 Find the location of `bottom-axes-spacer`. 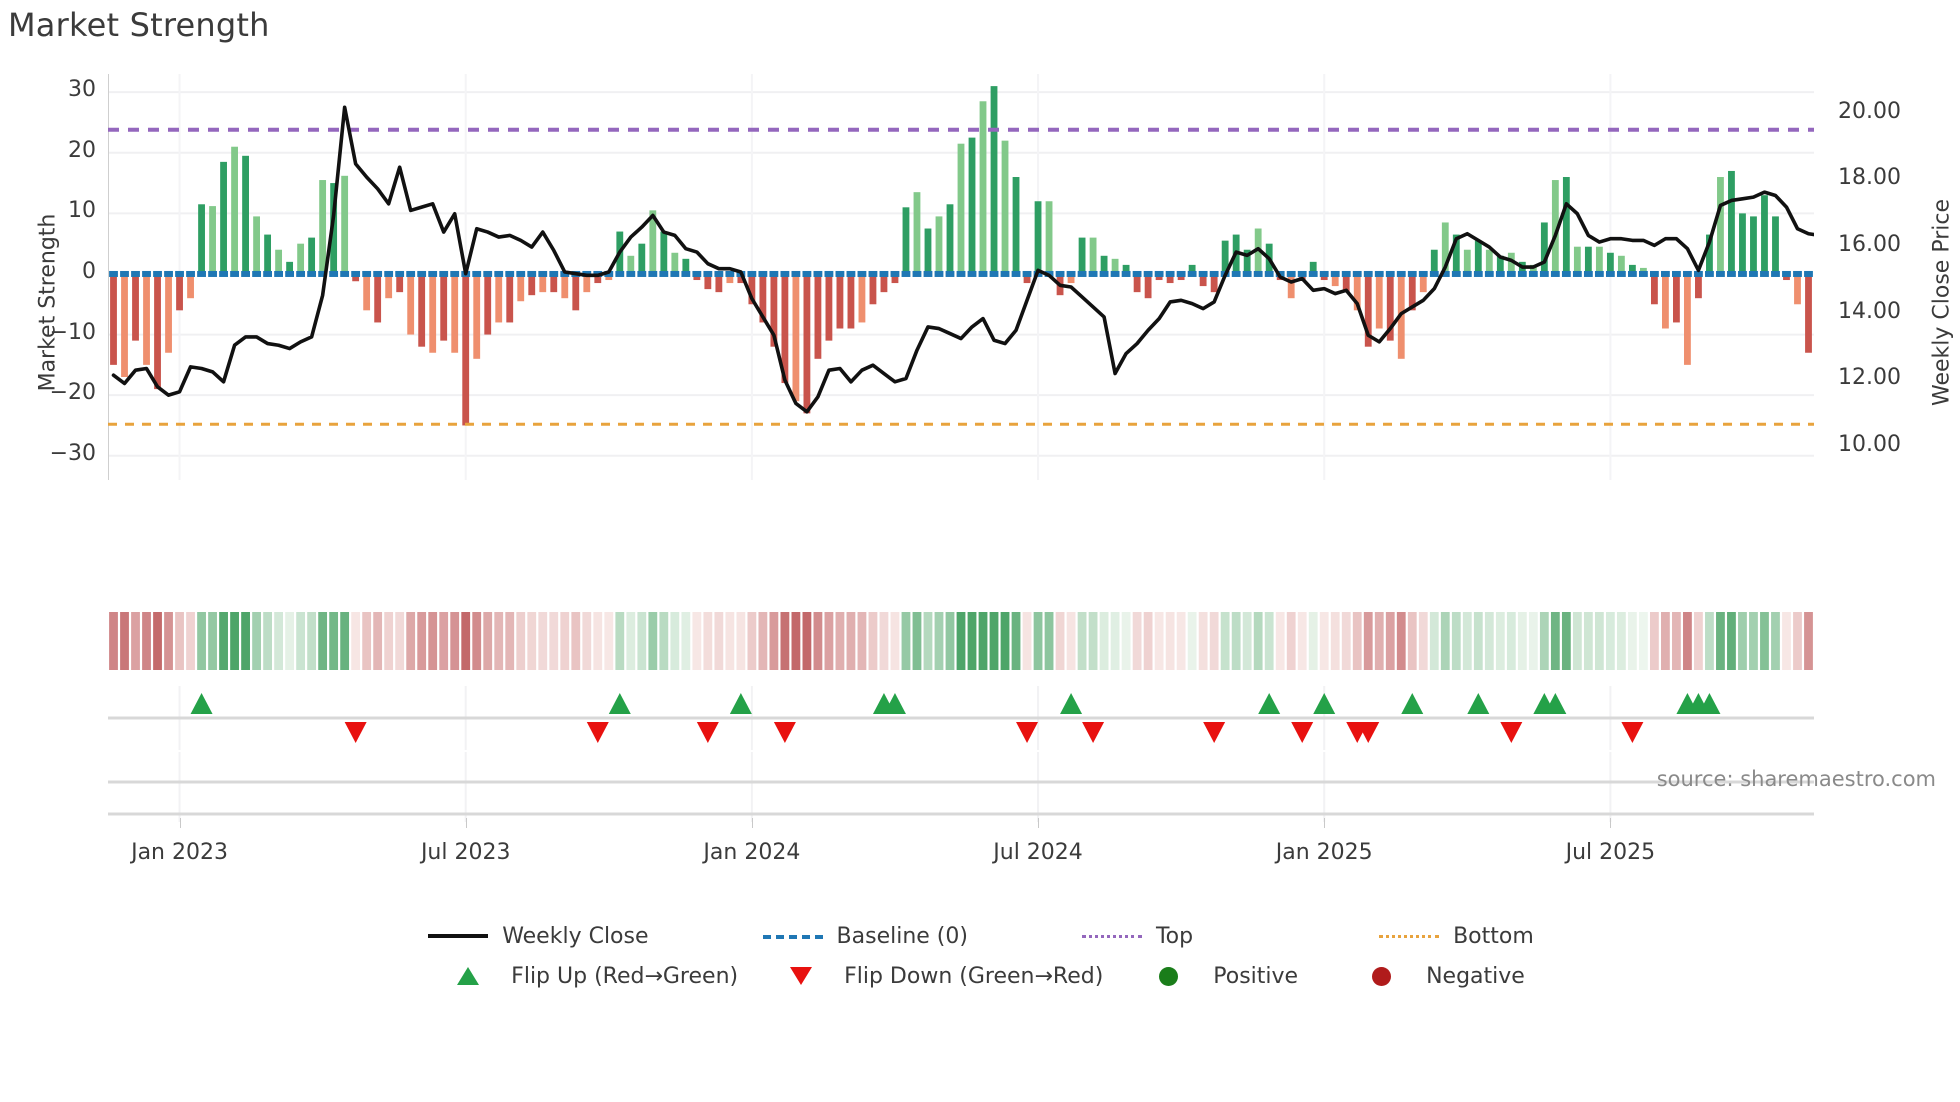

bottom-axes-spacer is located at coordinates (961, 787).